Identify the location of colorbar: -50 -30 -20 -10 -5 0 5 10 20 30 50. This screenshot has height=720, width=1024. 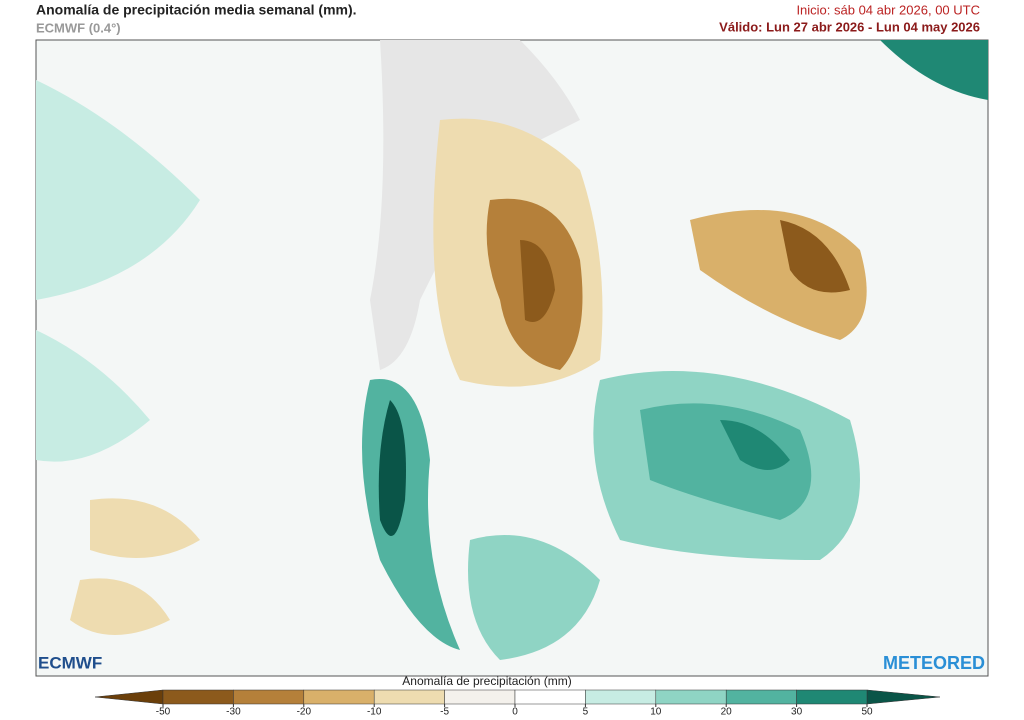
(517, 703).